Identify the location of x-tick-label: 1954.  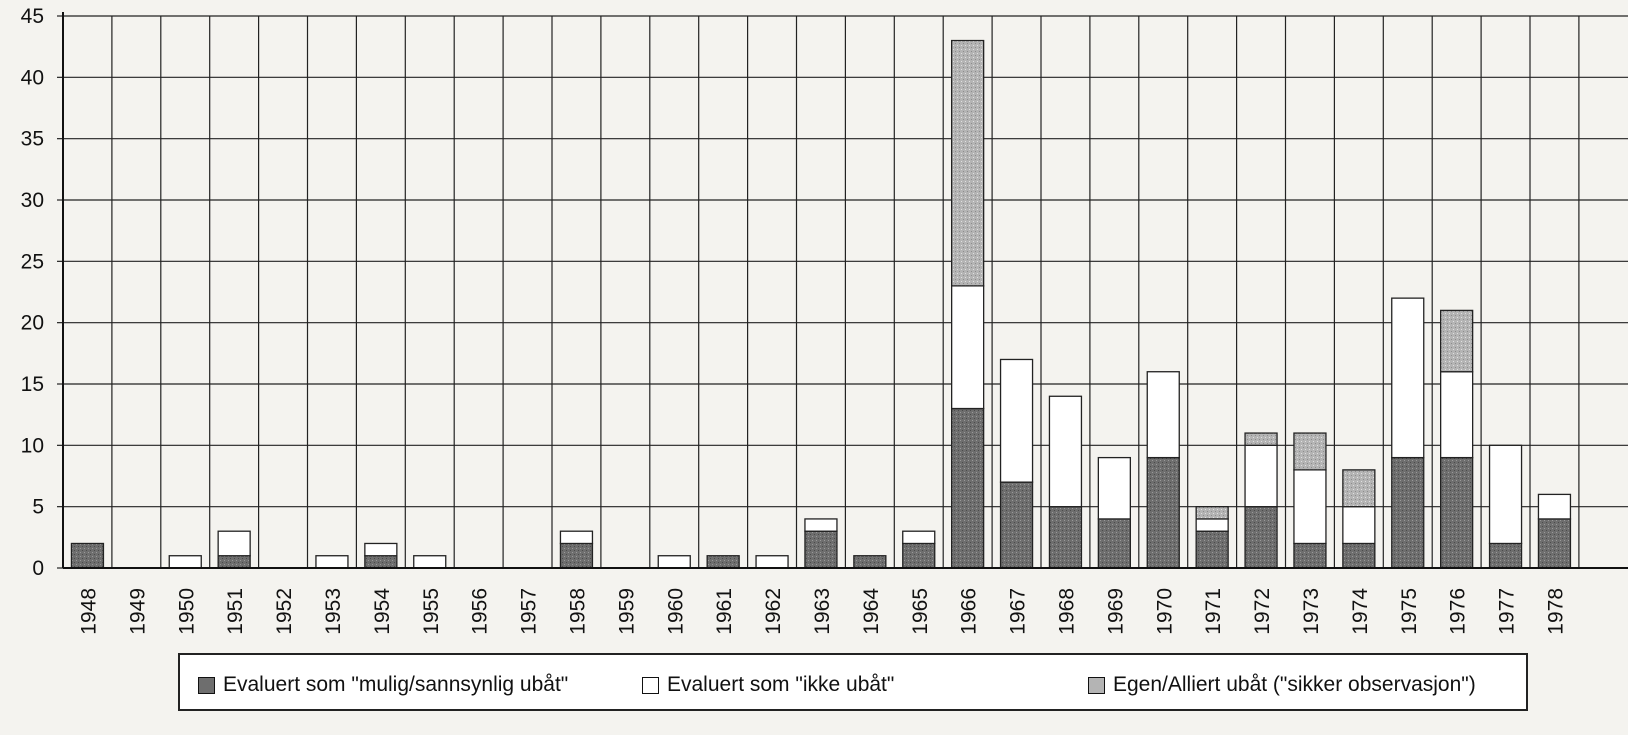
(382, 611).